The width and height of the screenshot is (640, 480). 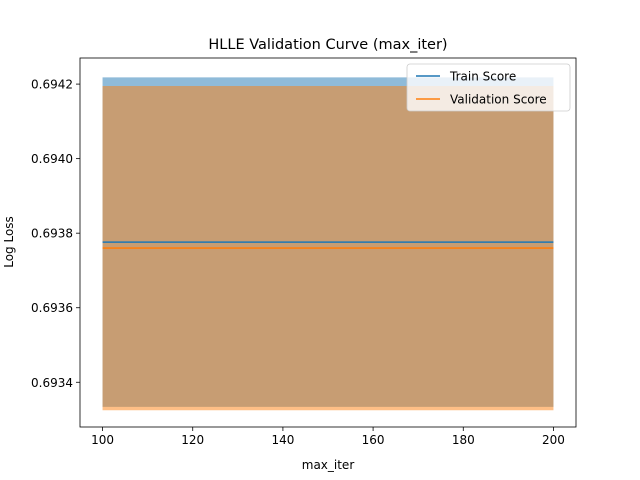 I want to click on x-tick-label: 120, so click(x=192, y=440).